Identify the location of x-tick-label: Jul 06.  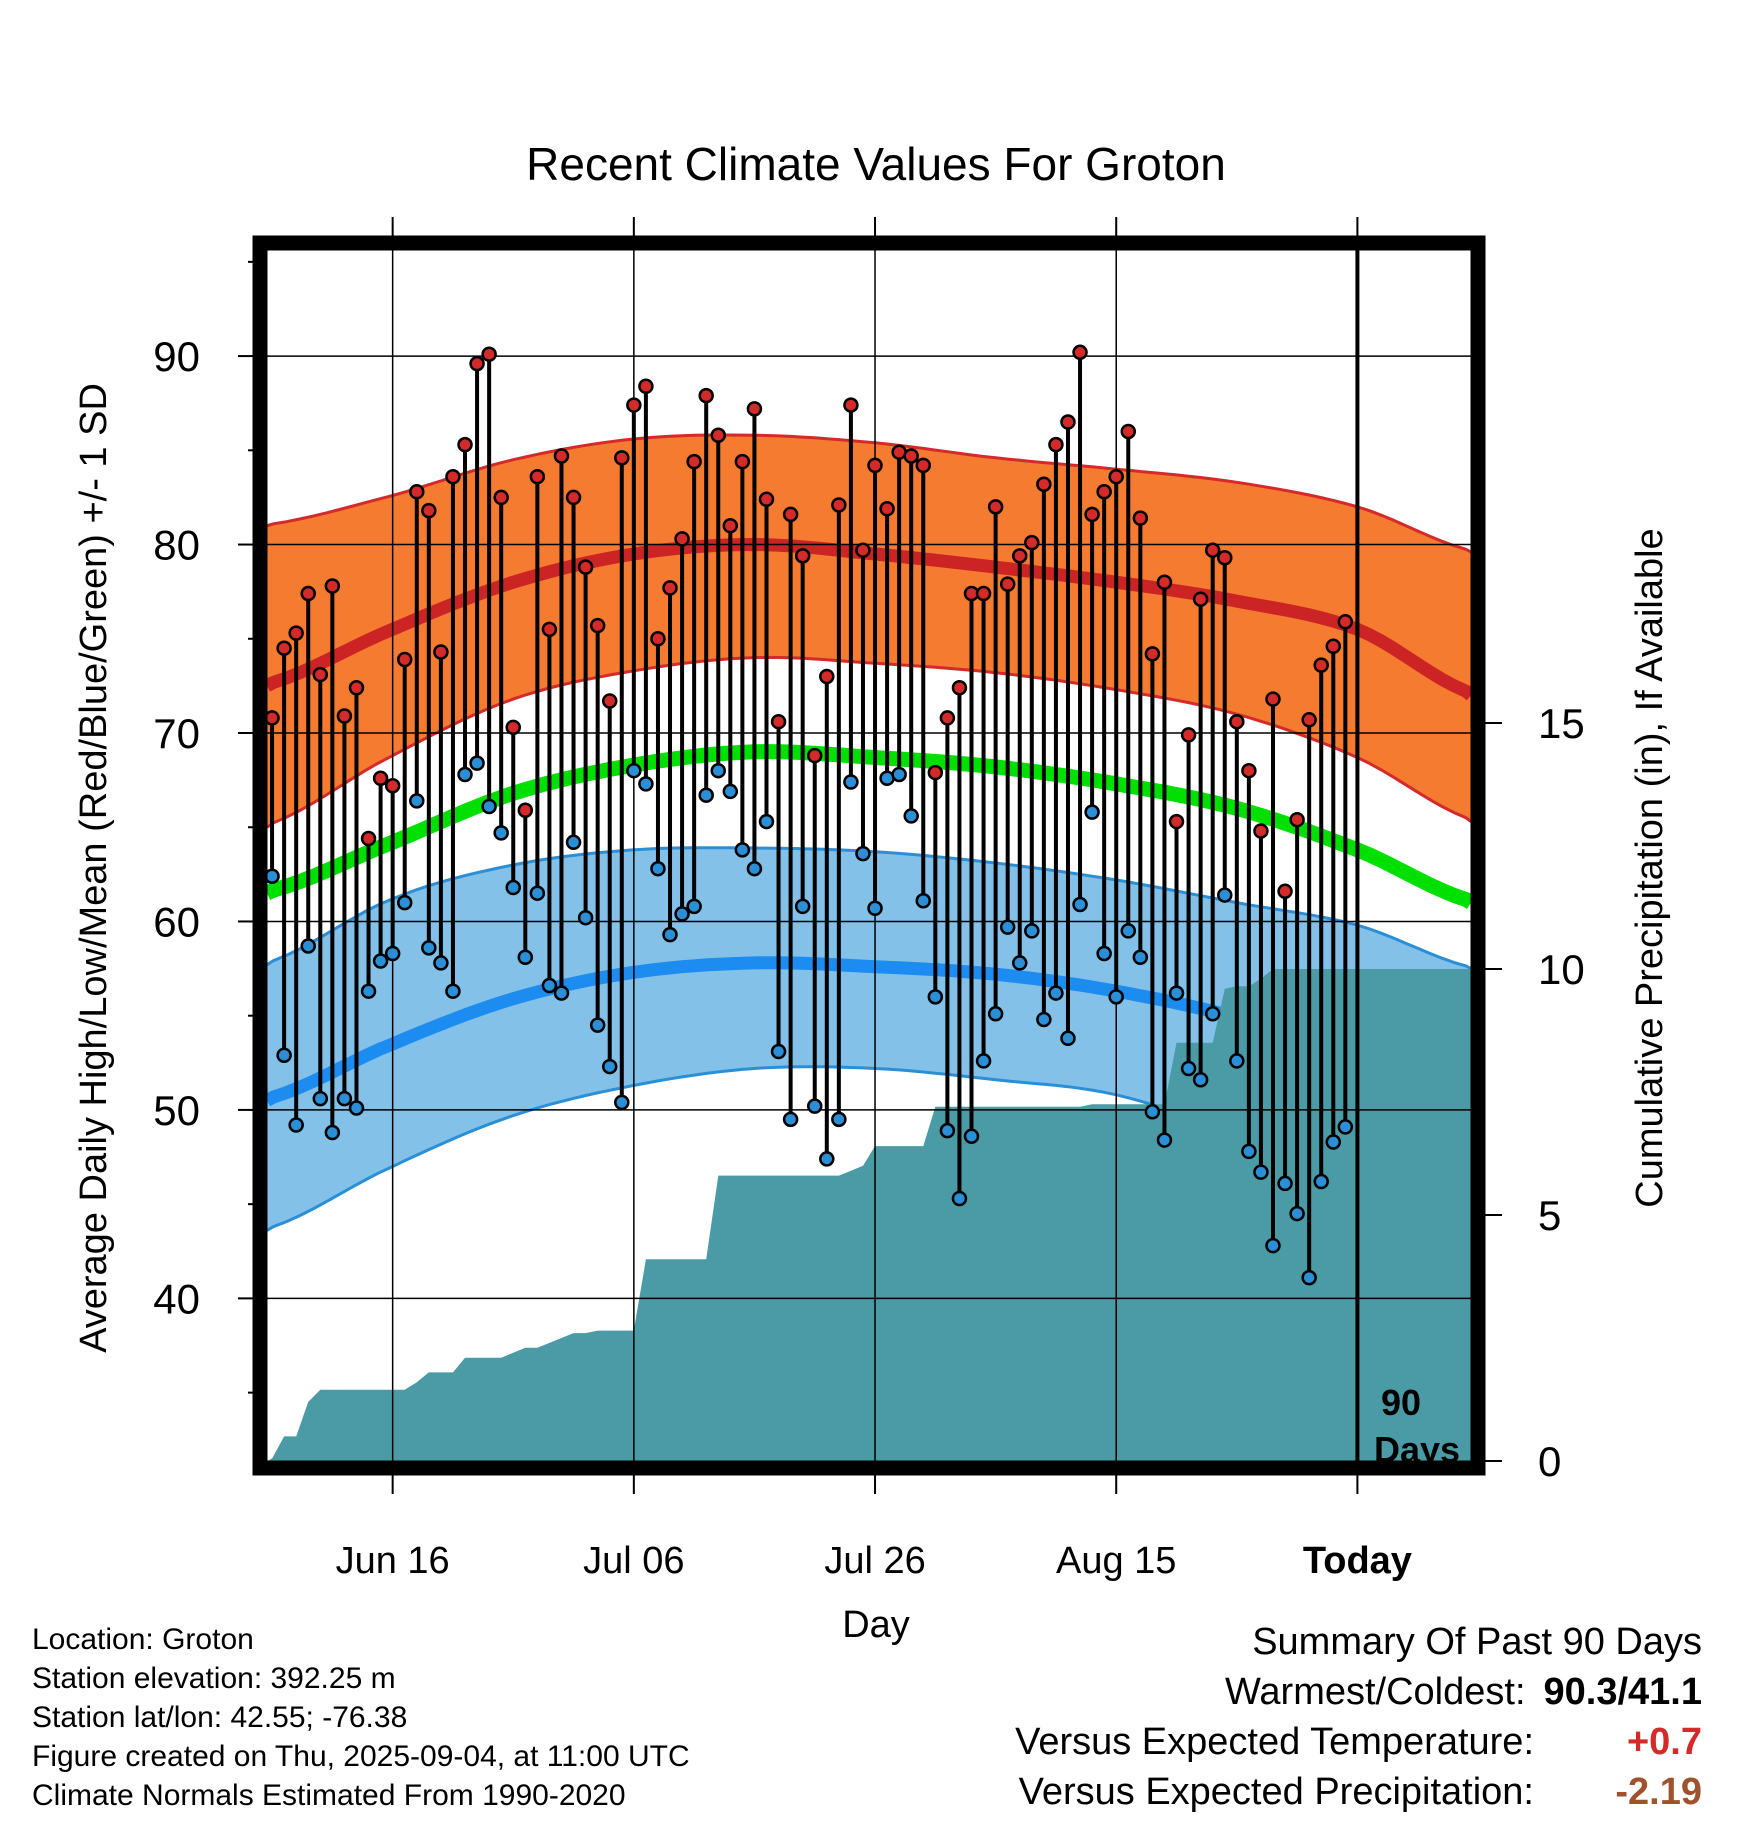
(633, 1561).